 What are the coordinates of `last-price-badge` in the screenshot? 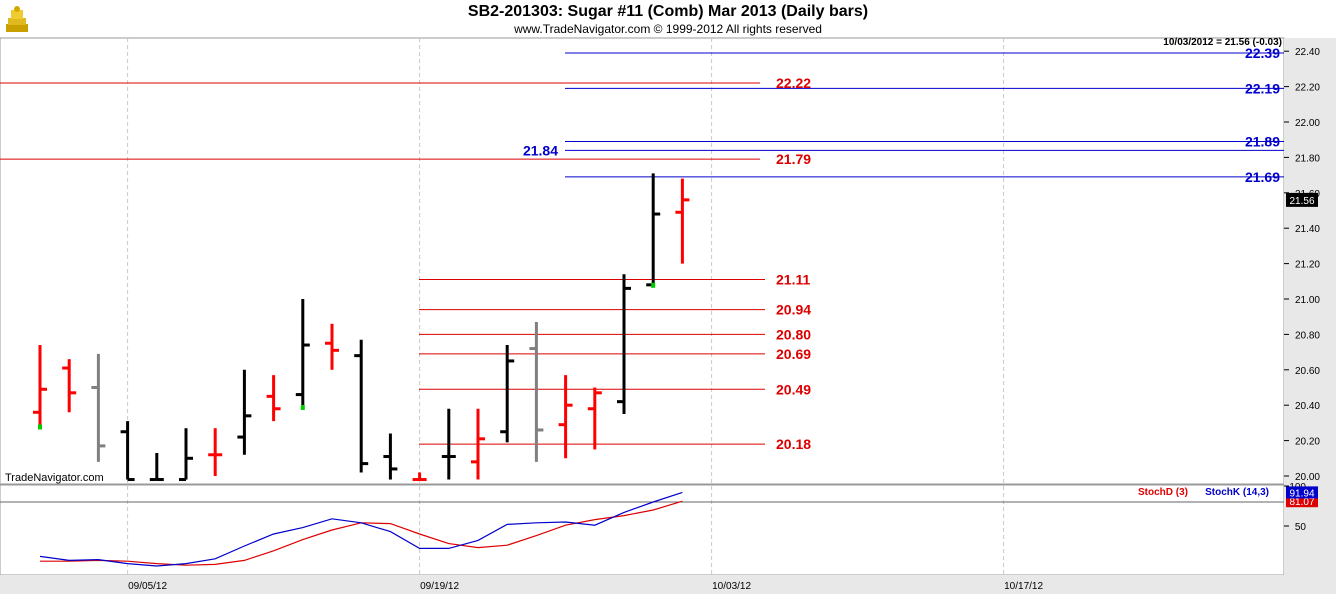 It's located at (1302, 199).